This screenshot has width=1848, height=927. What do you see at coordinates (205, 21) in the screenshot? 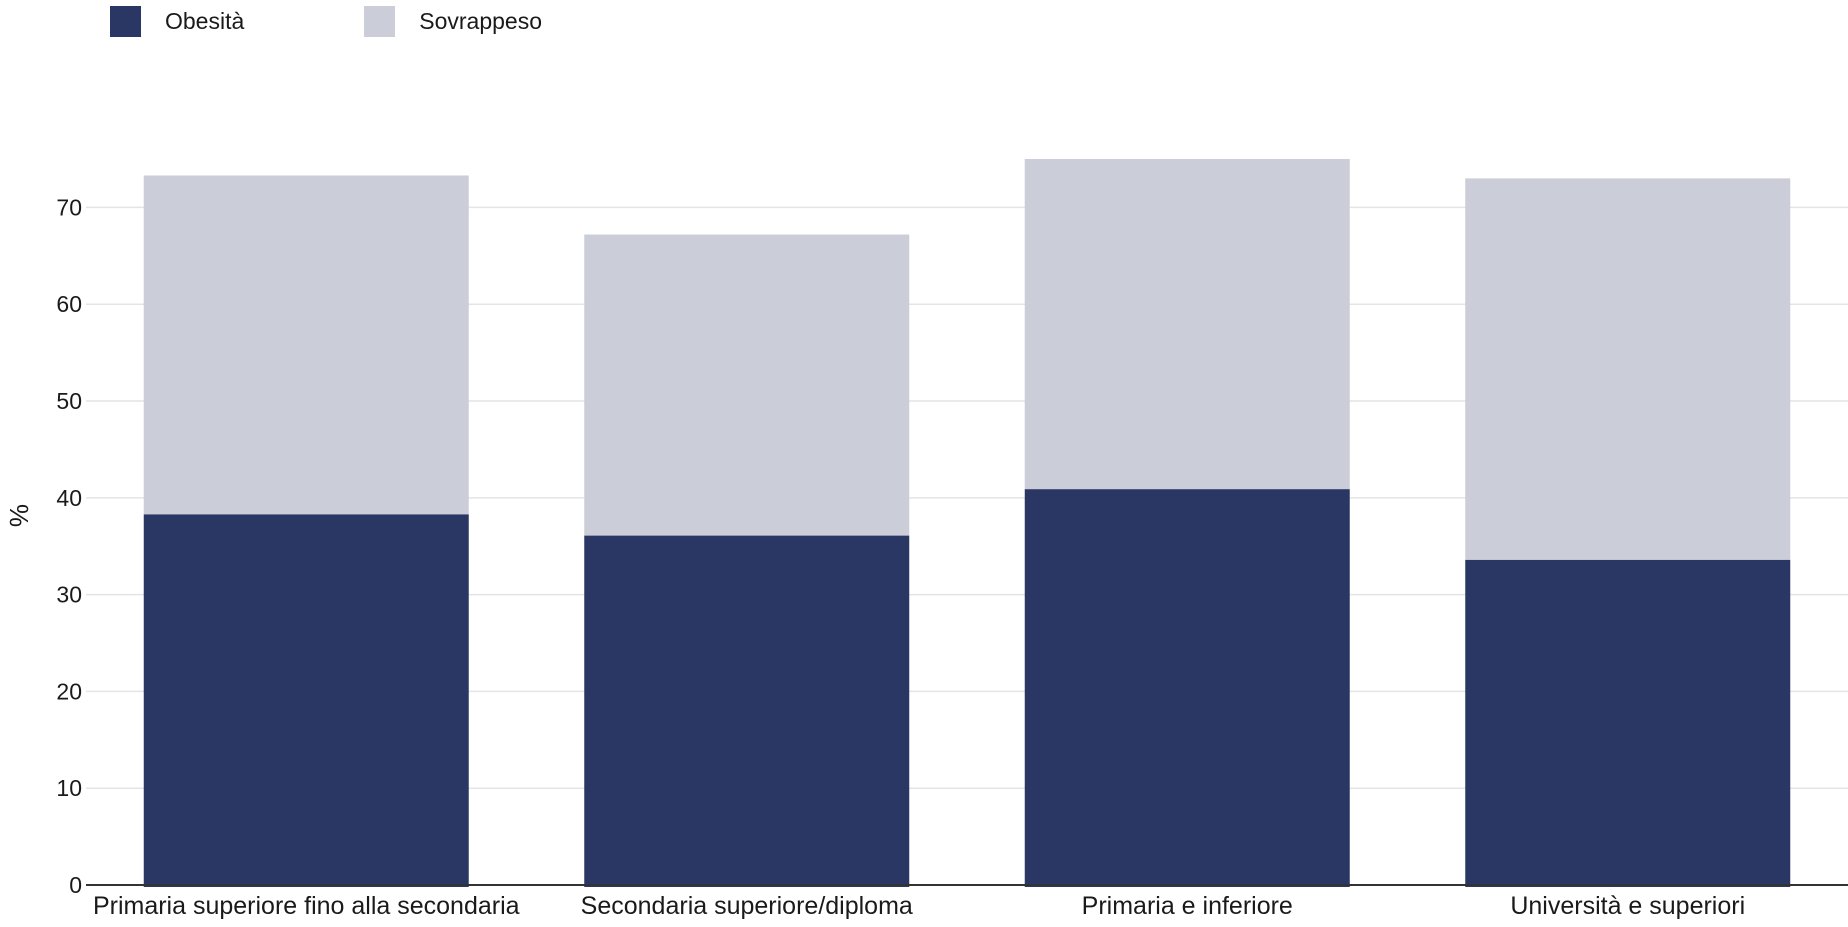
I see `legend-label-obesita: Obesità` at bounding box center [205, 21].